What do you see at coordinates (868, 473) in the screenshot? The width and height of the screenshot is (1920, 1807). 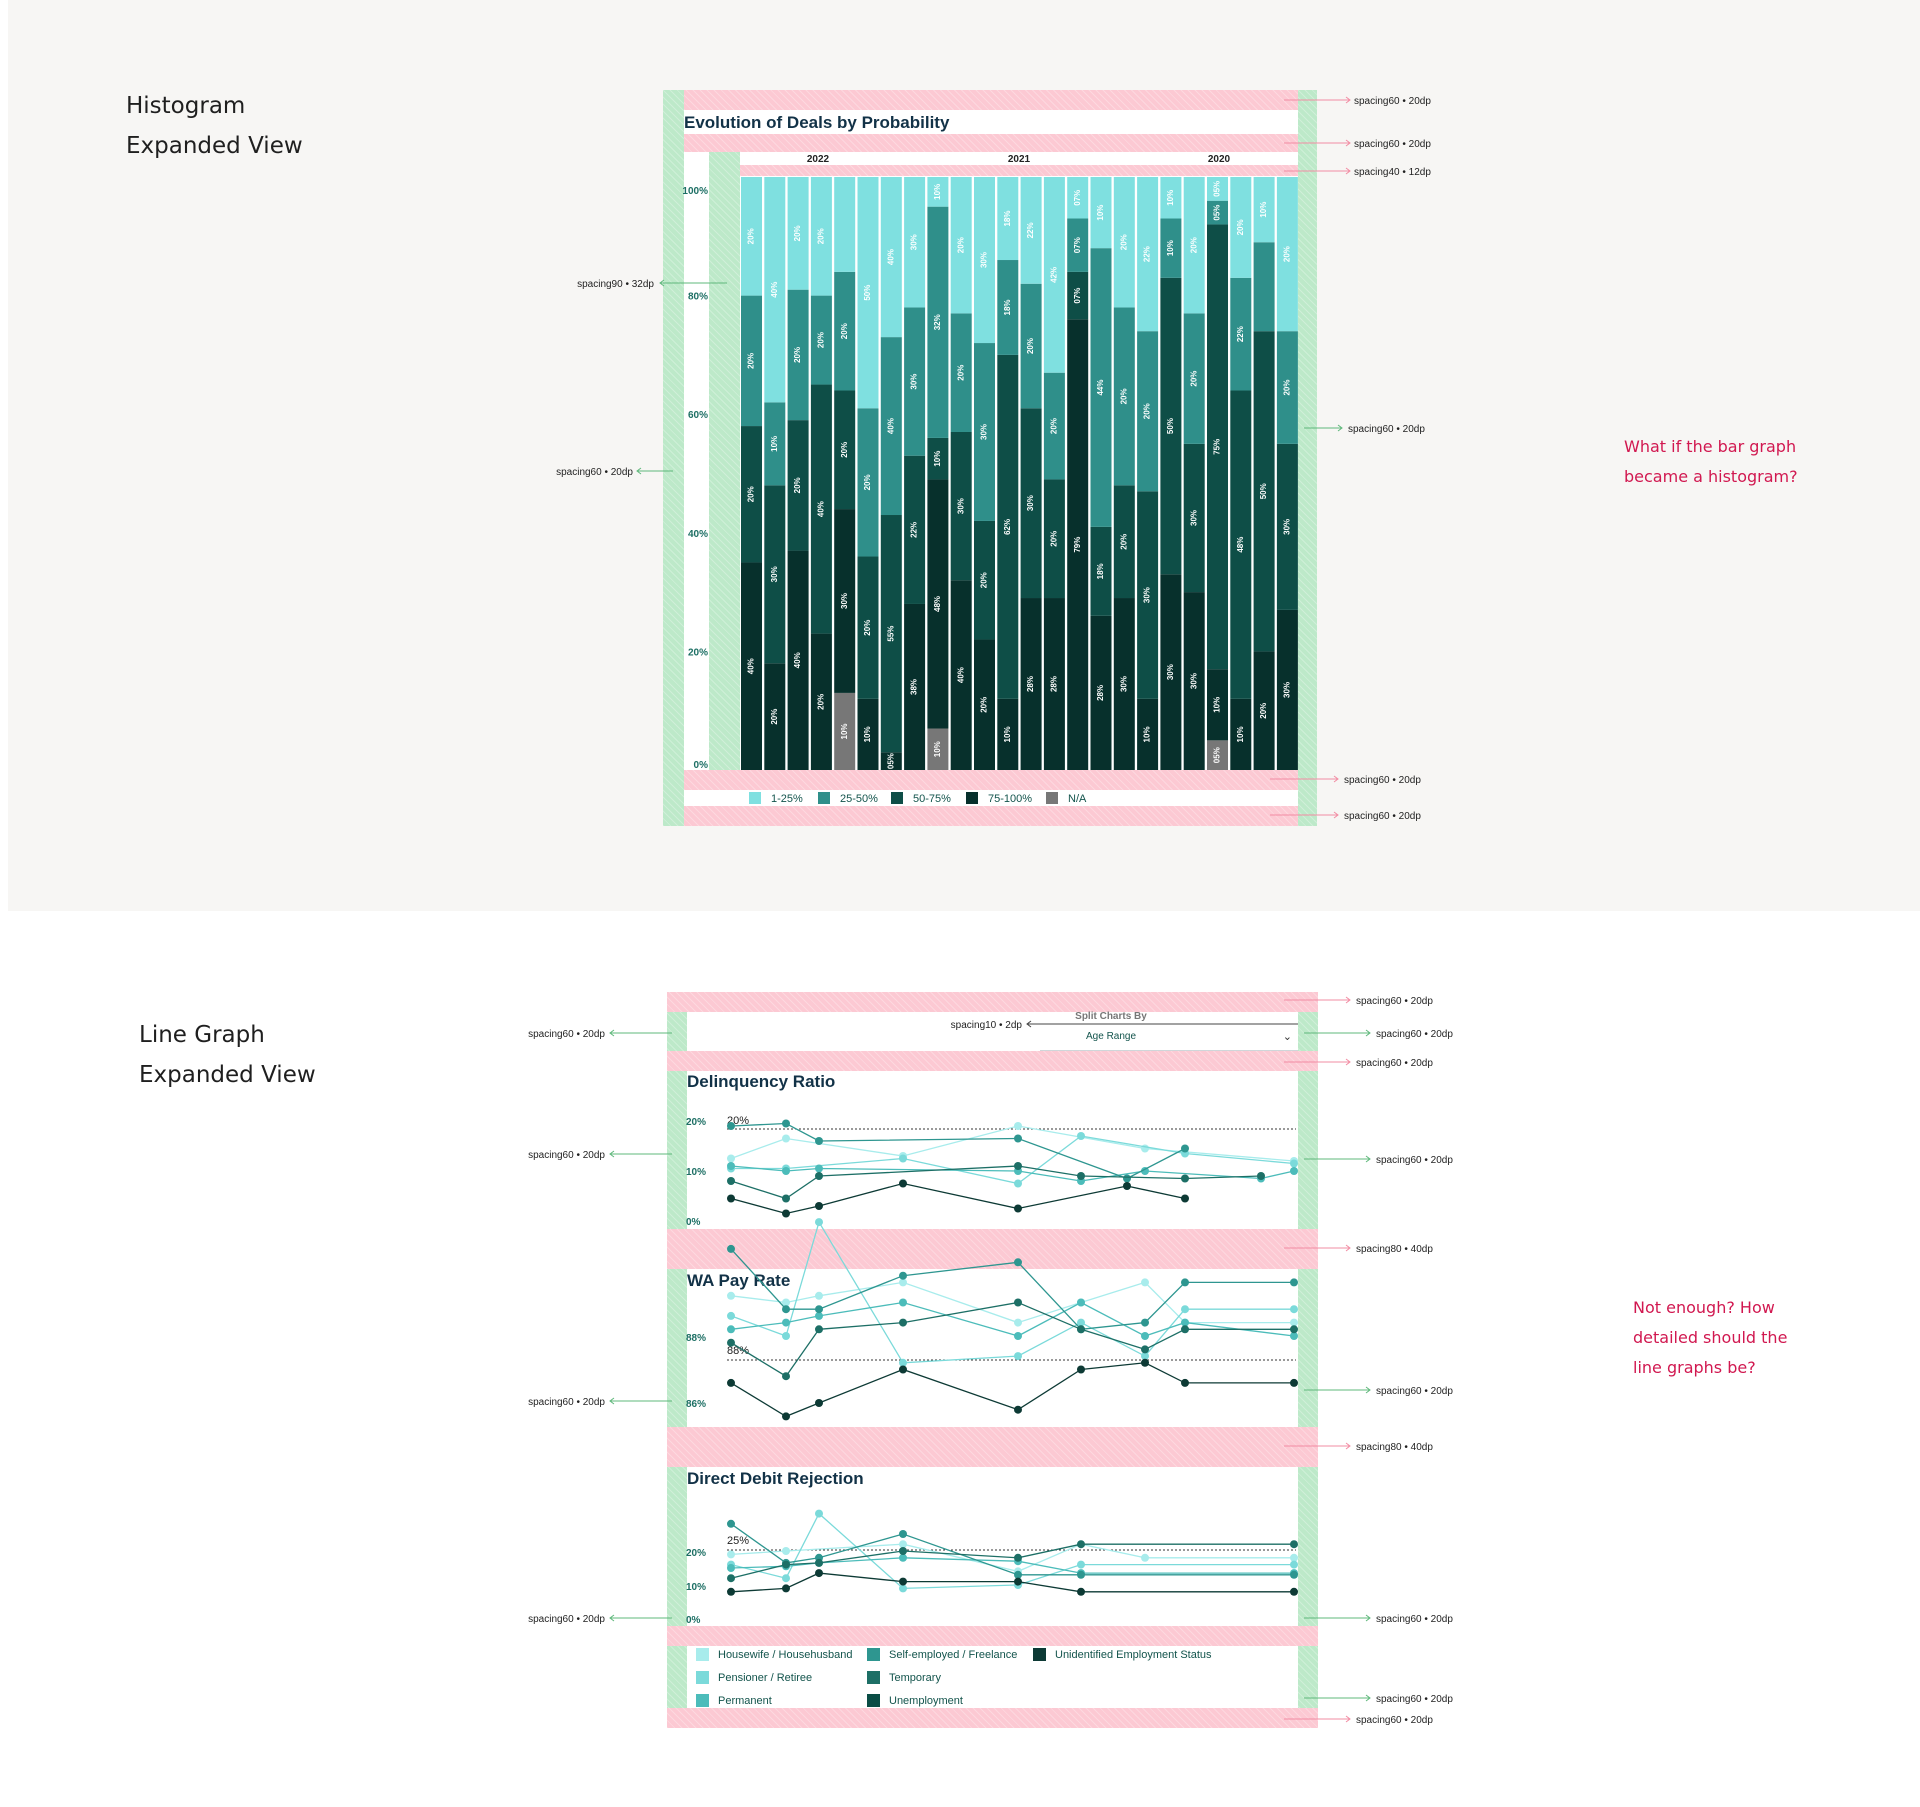 I see `histogram-bar: 10% 20% 20% 50%` at bounding box center [868, 473].